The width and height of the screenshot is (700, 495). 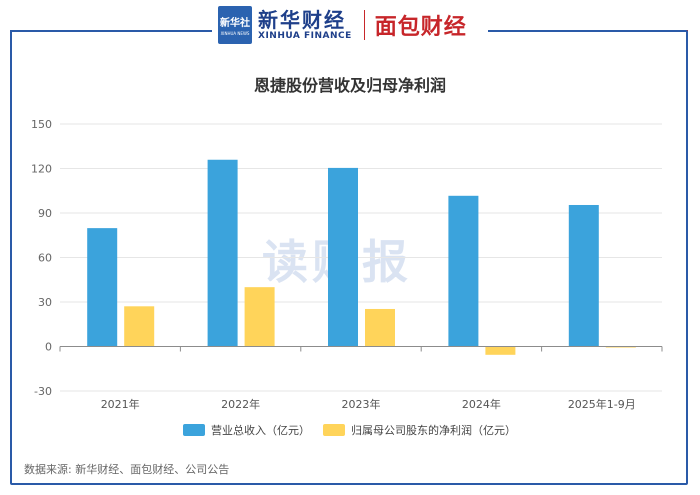 What do you see at coordinates (45, 258) in the screenshot?
I see `y-tick-label: 60` at bounding box center [45, 258].